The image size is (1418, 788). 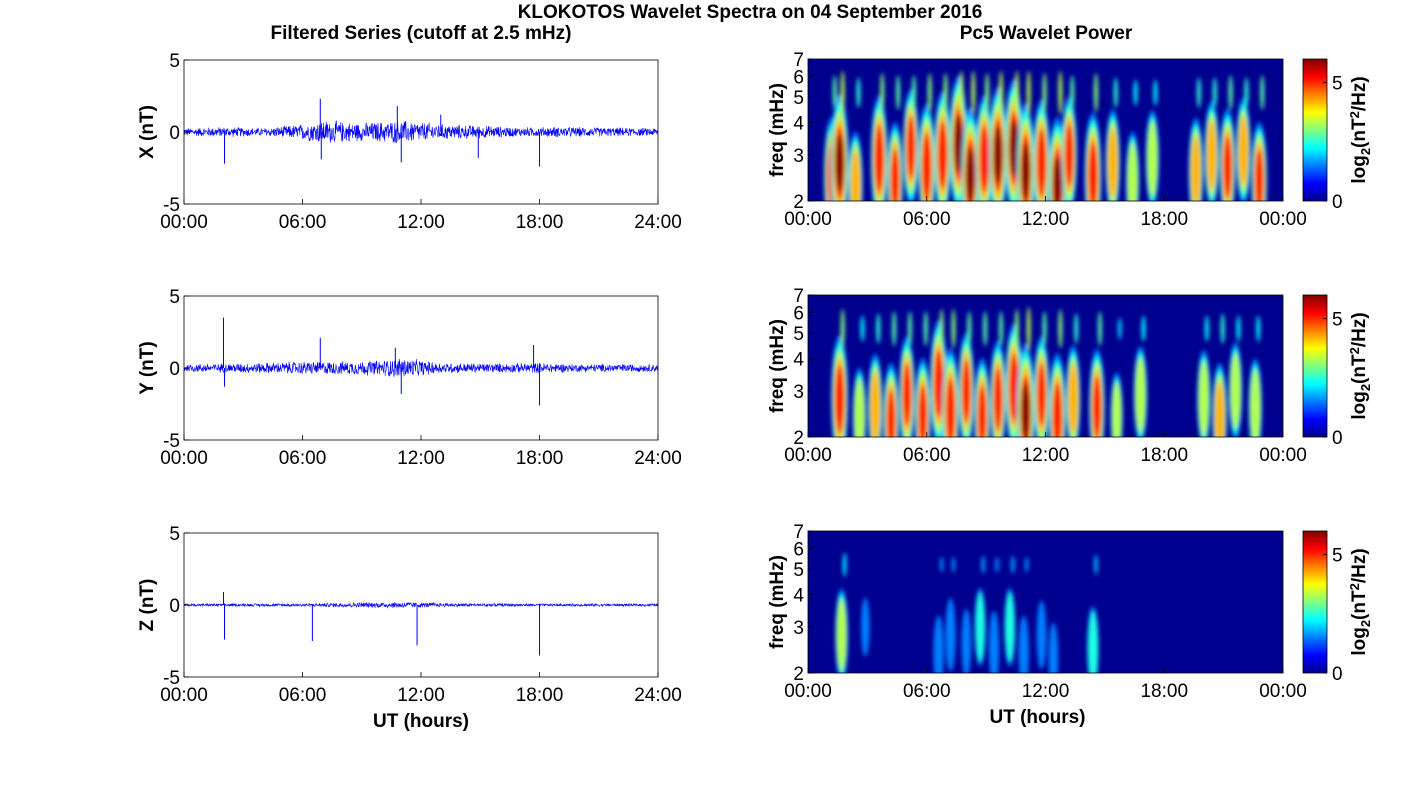 What do you see at coordinates (798, 438) in the screenshot?
I see `y-tick-label: 2` at bounding box center [798, 438].